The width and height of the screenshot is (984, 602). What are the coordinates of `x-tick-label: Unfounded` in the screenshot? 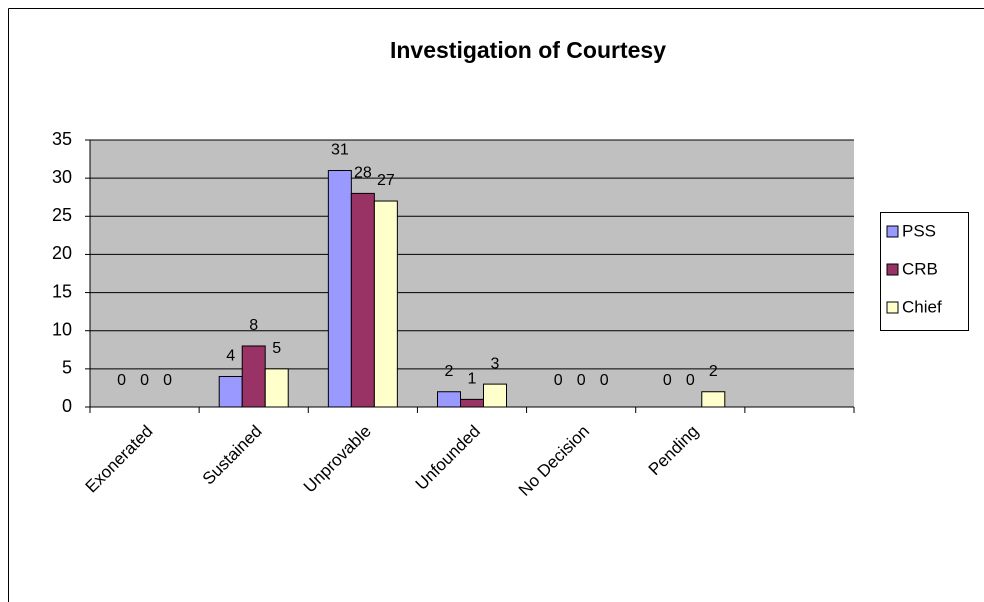 It's located at (448, 458).